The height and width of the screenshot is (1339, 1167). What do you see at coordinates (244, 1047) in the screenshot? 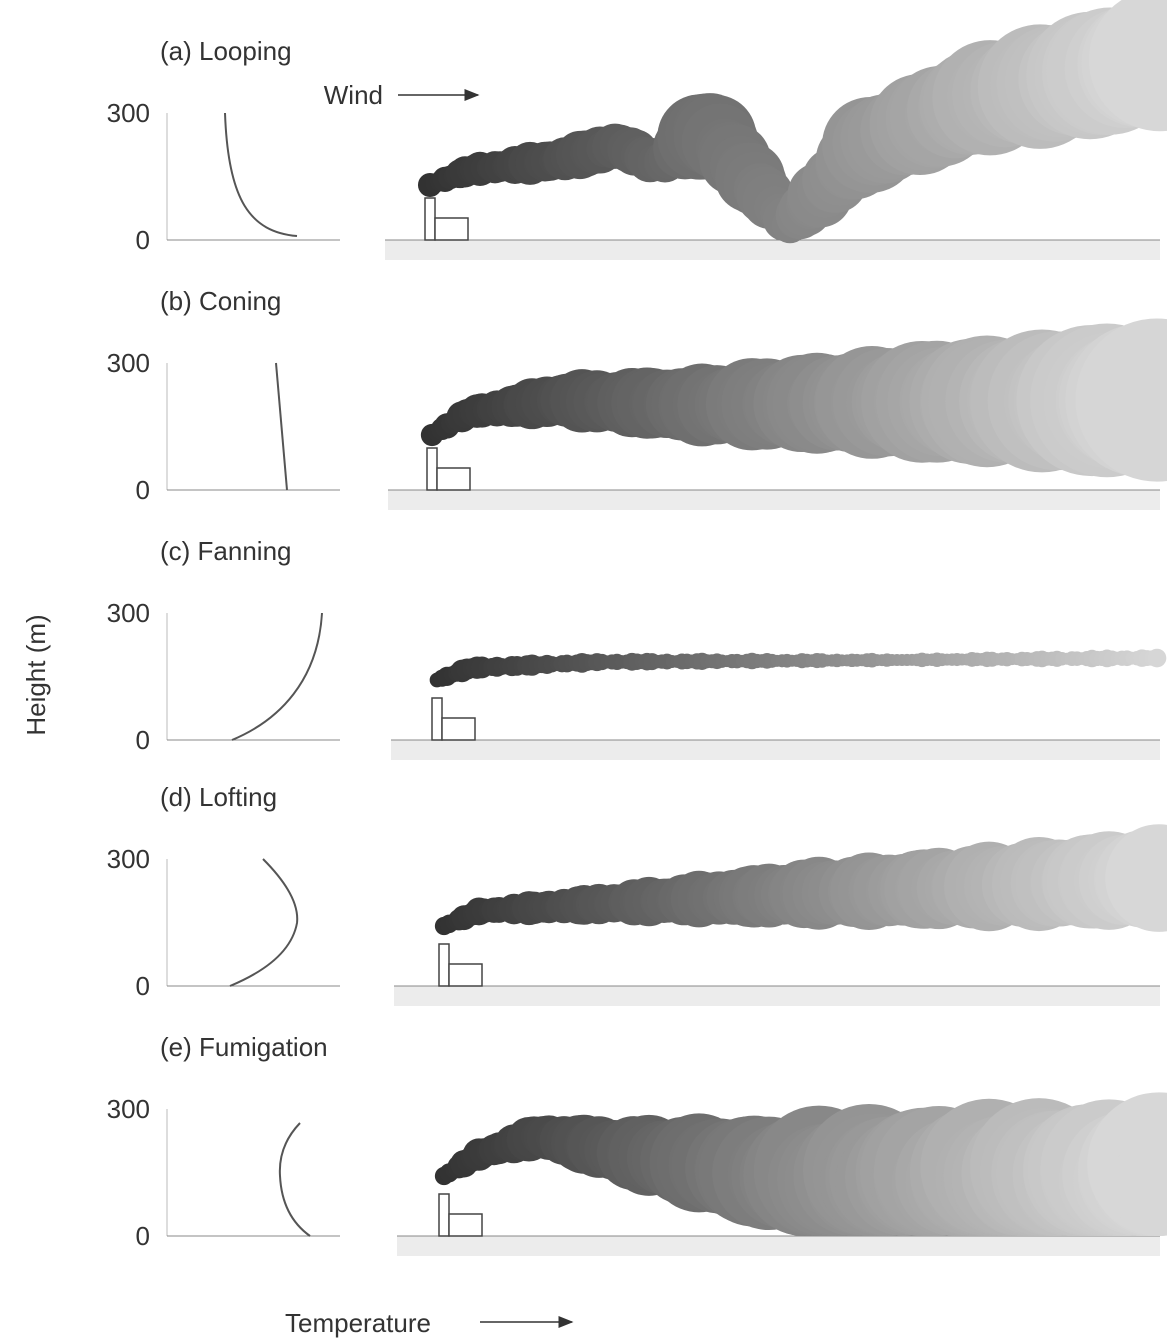
I see `panel-title: (e) Fumigation` at bounding box center [244, 1047].